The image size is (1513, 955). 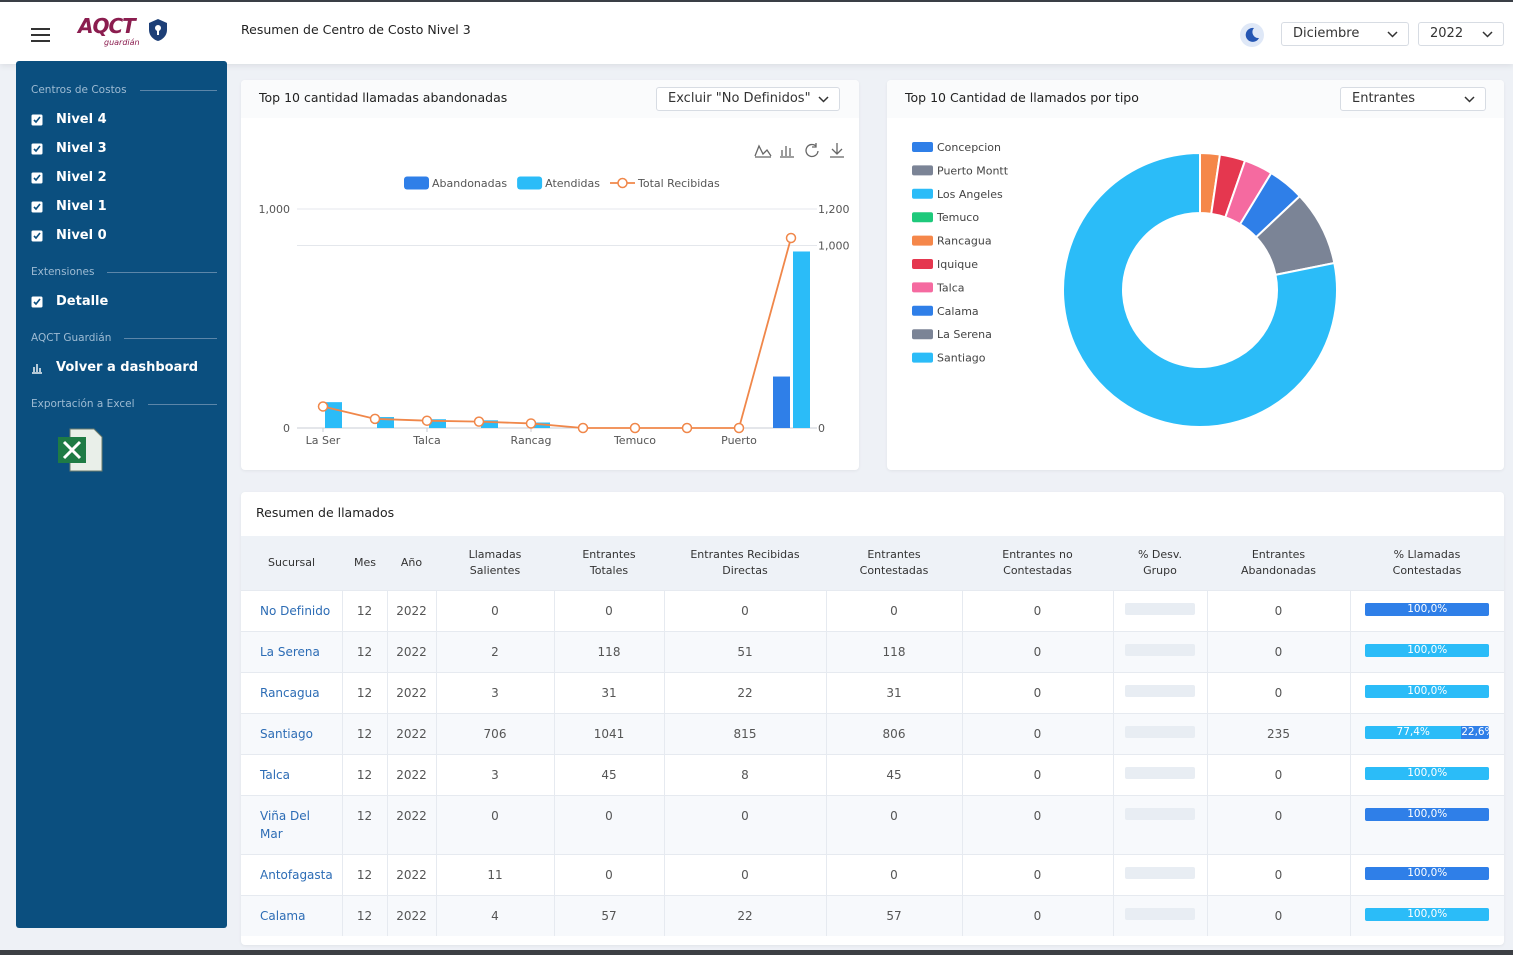 I want to click on branch-link: Rancagua, so click(x=291, y=692).